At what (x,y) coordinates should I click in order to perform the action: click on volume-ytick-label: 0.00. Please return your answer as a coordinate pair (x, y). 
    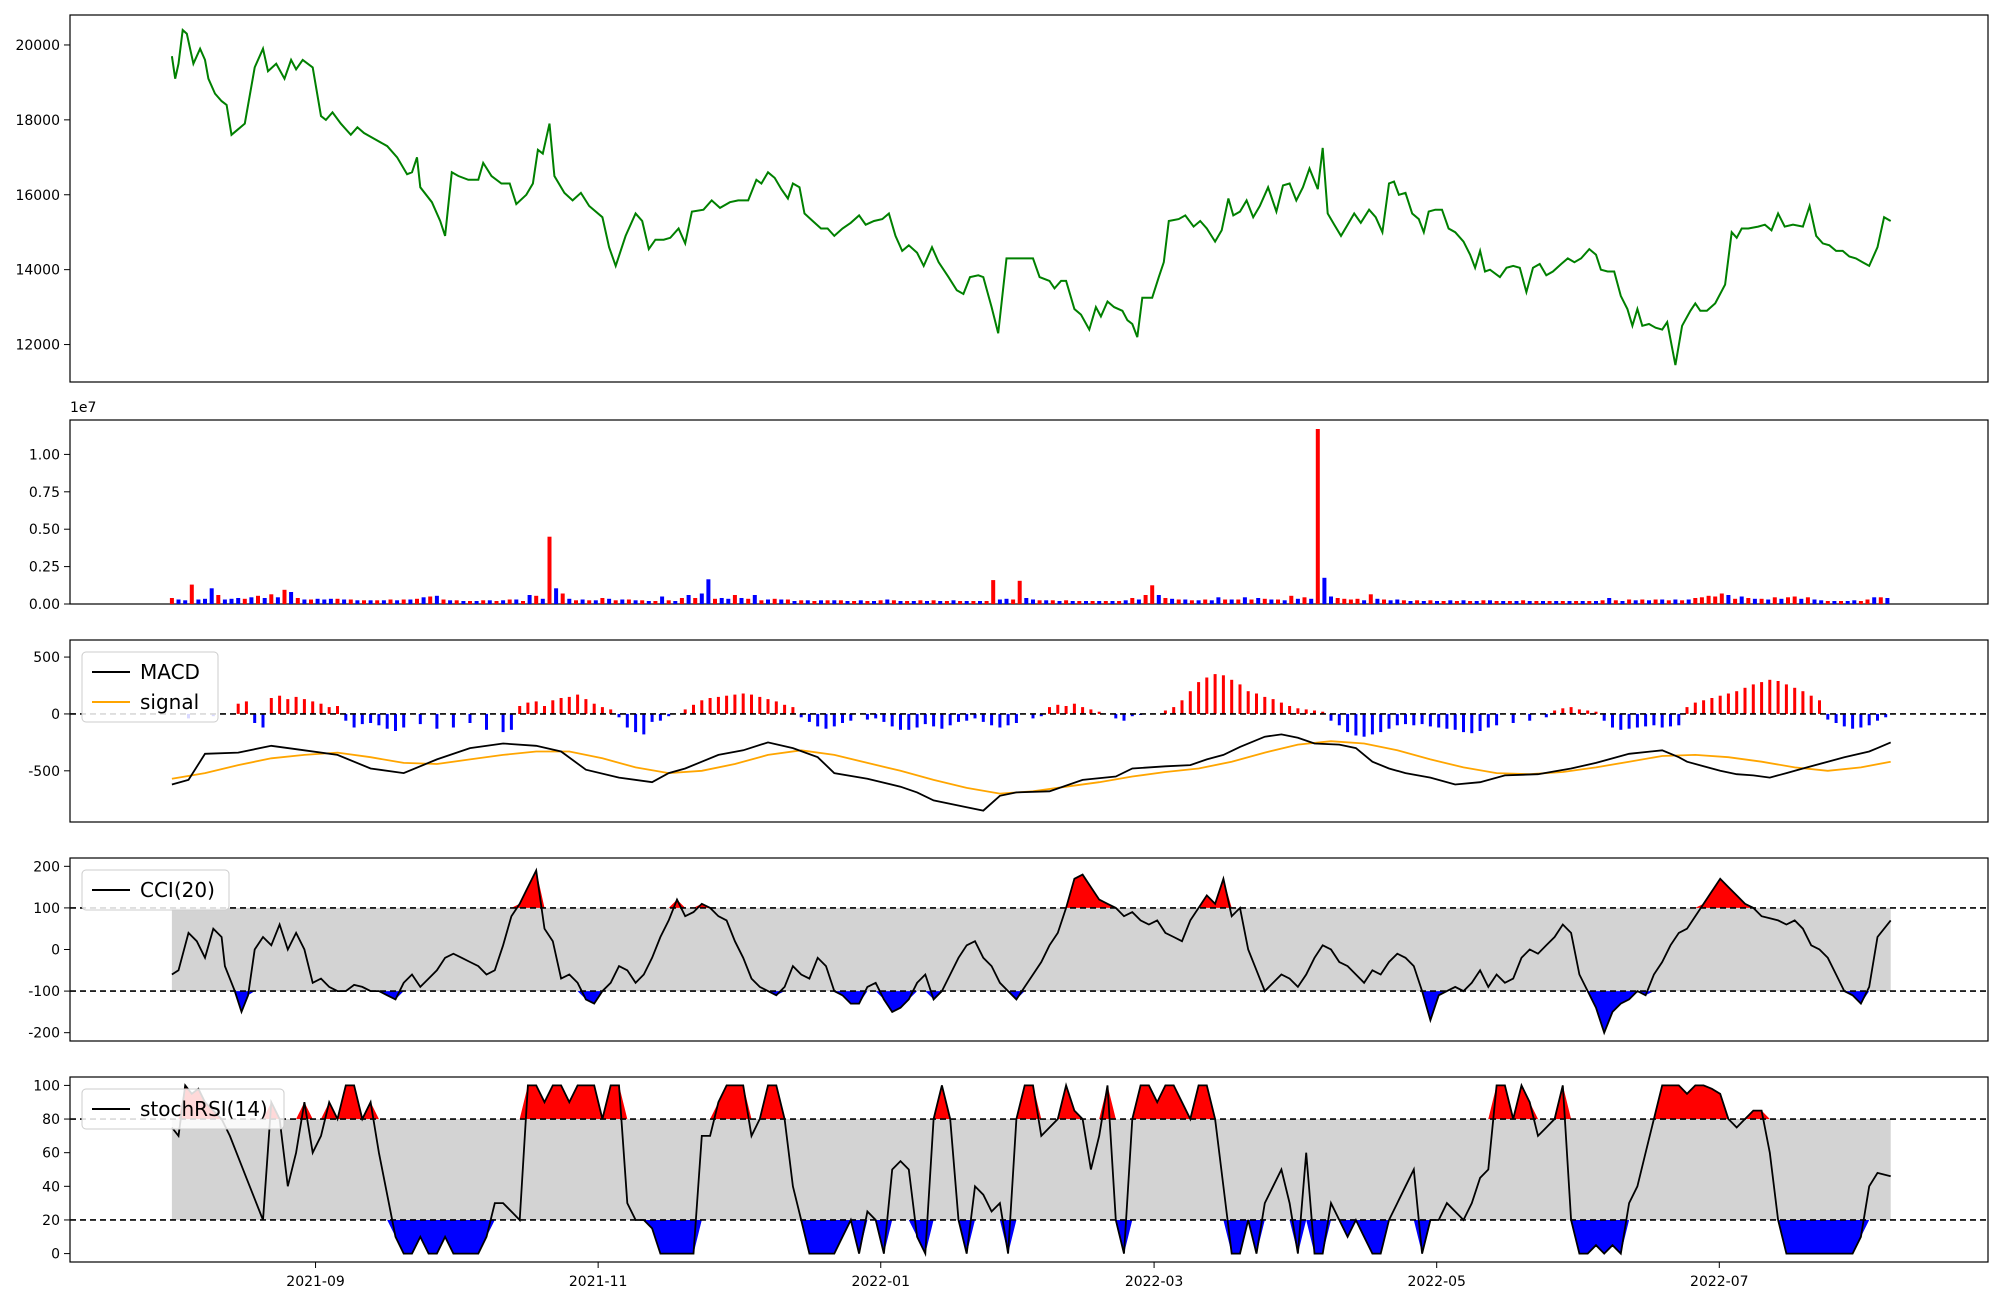
    Looking at the image, I should click on (44, 605).